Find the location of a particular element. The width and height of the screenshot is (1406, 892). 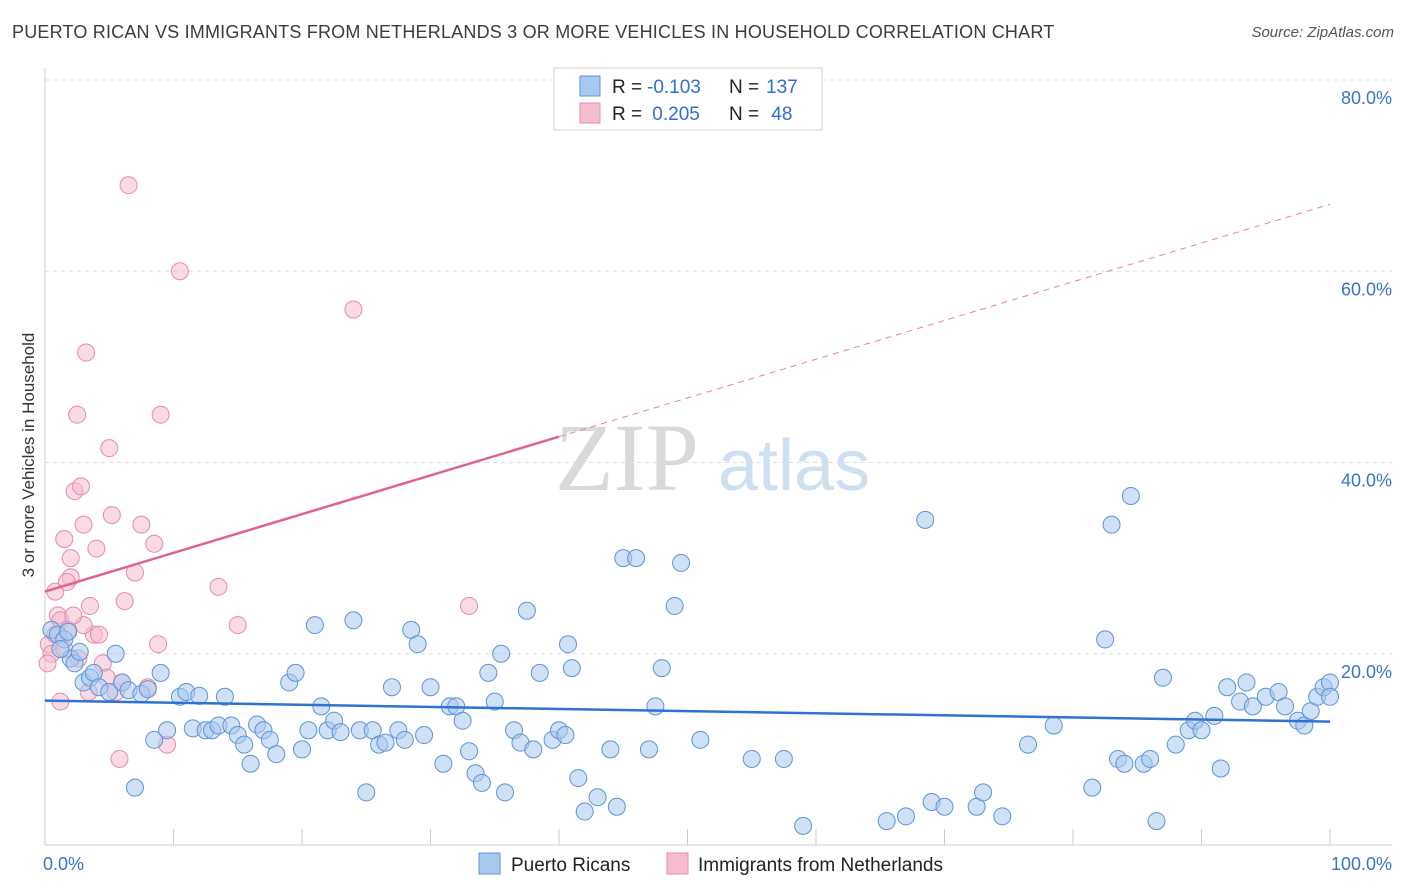

legend-r-value-1: -0.103 is located at coordinates (674, 87).